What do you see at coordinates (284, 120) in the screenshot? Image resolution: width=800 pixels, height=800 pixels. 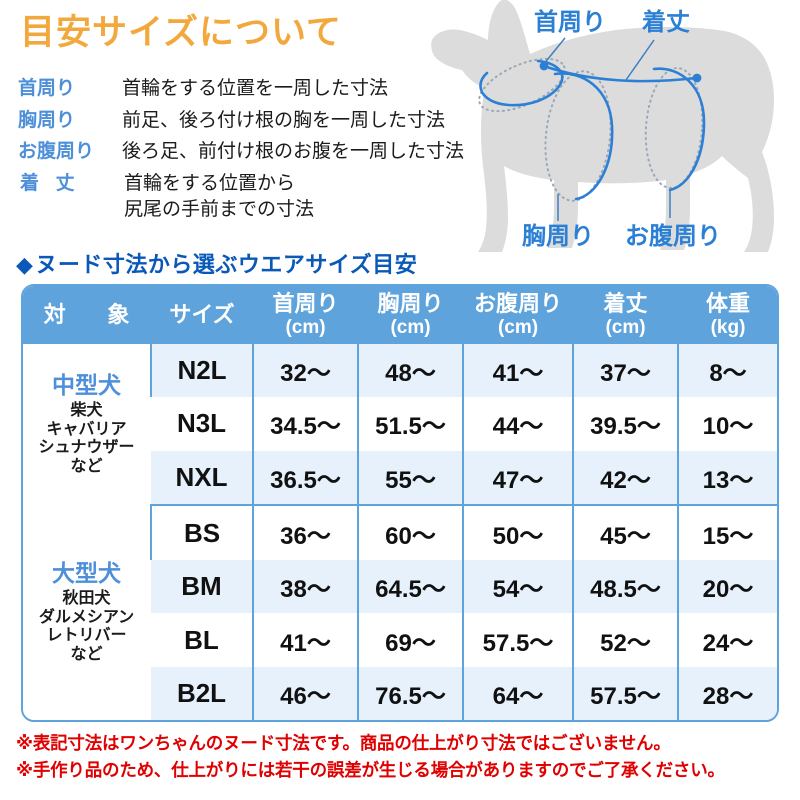 I see `legend-desc-chest: 前足、後ろ付け根の胸を一周した寸法` at bounding box center [284, 120].